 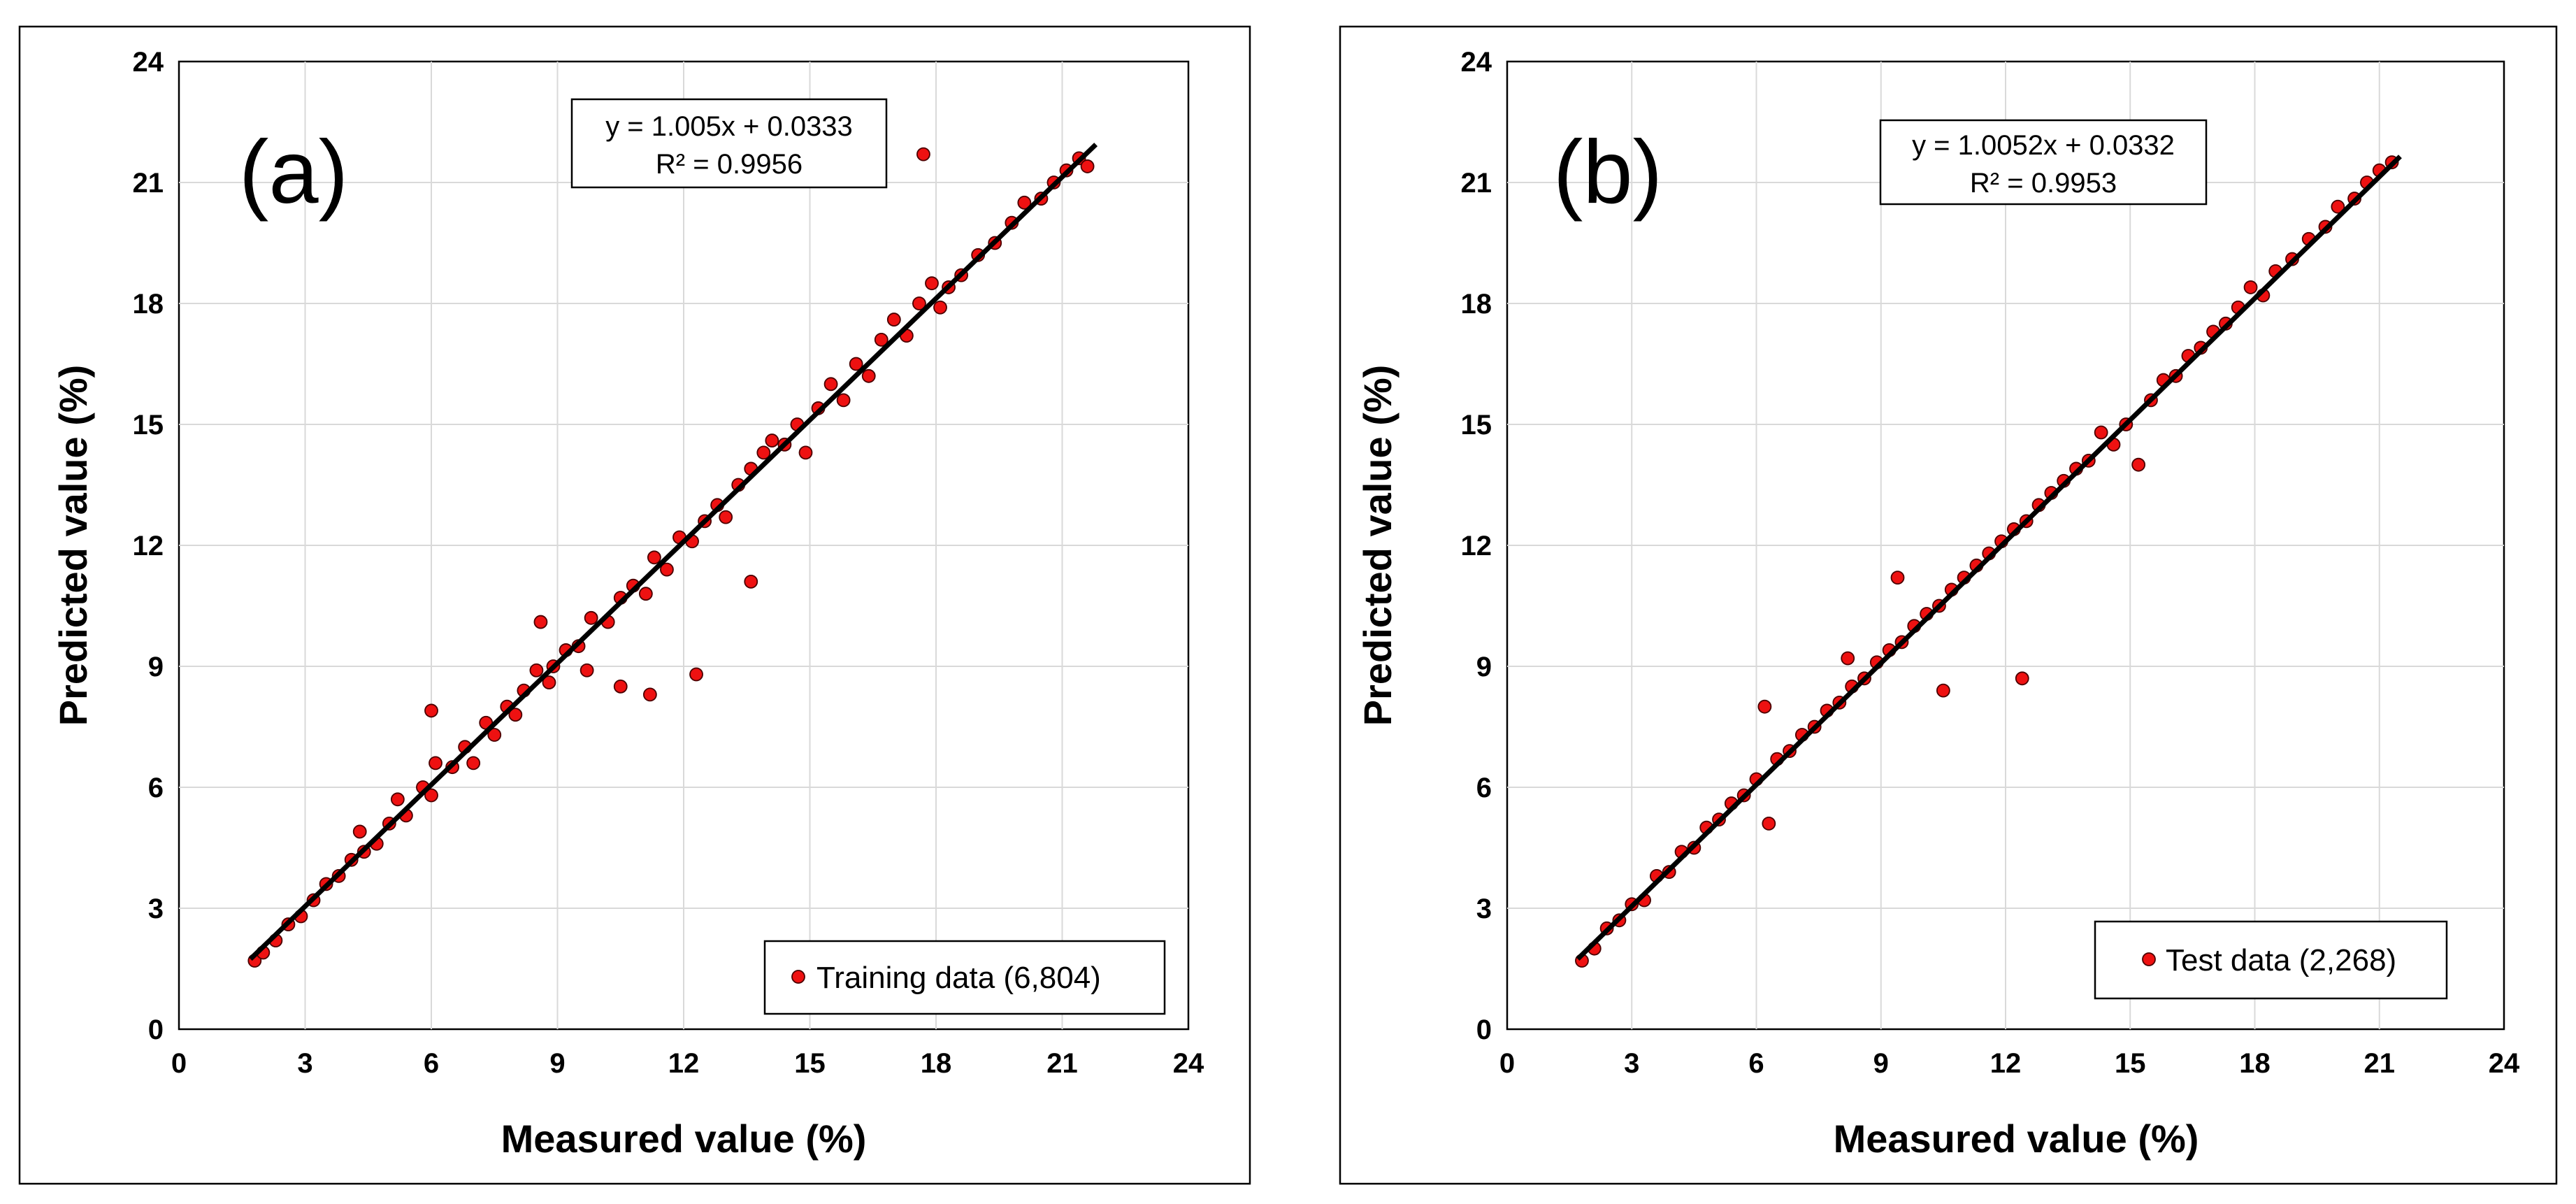 I want to click on r-squared-value: R² = 0.9956, so click(x=729, y=165).